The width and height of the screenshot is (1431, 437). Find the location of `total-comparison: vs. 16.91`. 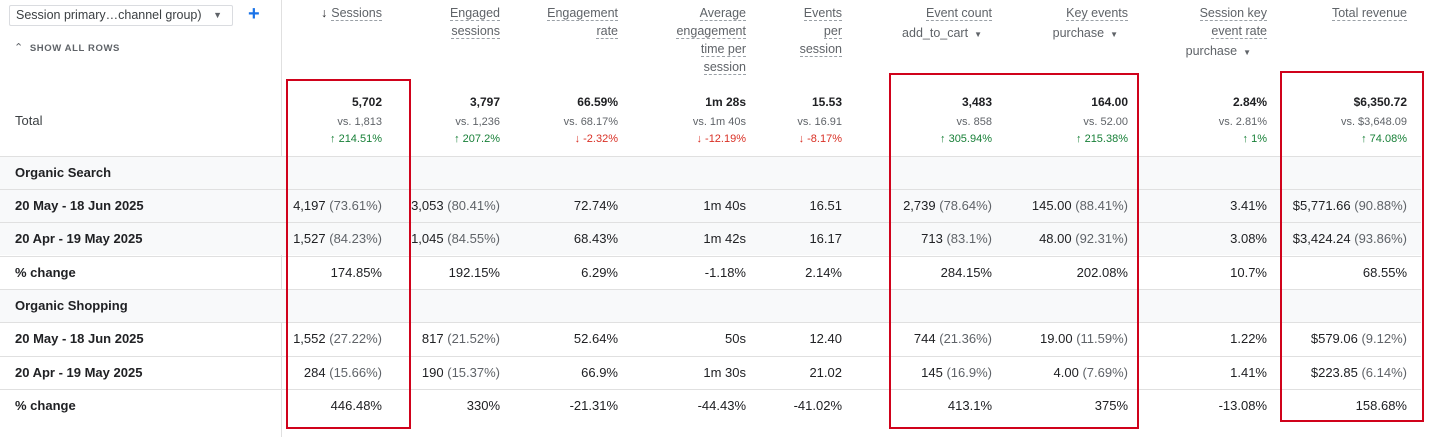

total-comparison: vs. 16.91 is located at coordinates (819, 122).